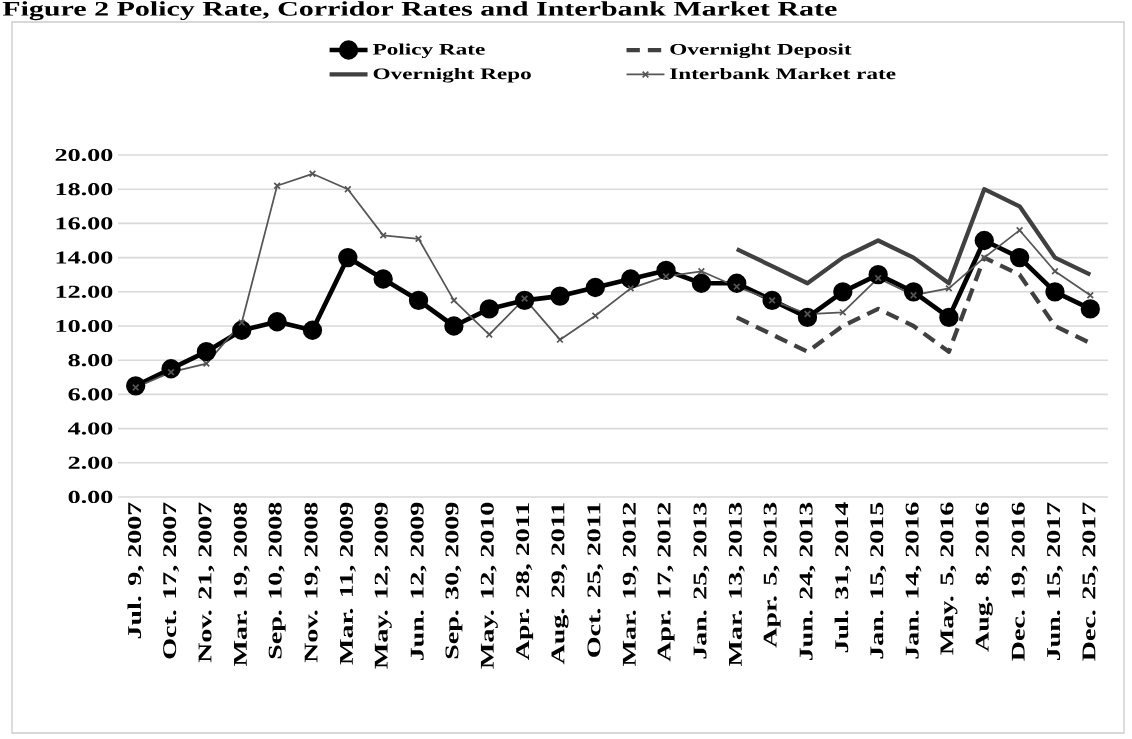 The width and height of the screenshot is (1132, 739). What do you see at coordinates (1090, 581) in the screenshot?
I see `x-tick-label: Dec. 25, 2017` at bounding box center [1090, 581].